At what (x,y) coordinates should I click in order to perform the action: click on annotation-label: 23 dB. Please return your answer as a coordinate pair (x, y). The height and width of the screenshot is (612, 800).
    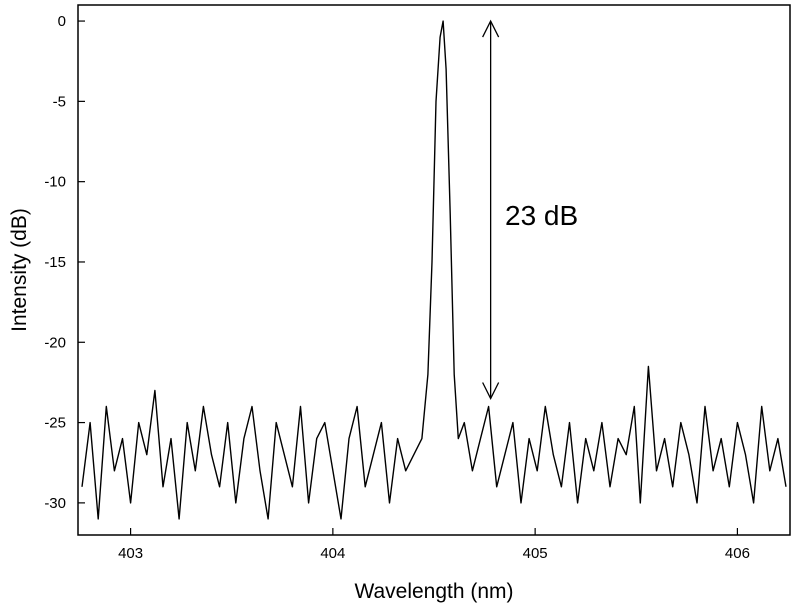
    Looking at the image, I should click on (541, 215).